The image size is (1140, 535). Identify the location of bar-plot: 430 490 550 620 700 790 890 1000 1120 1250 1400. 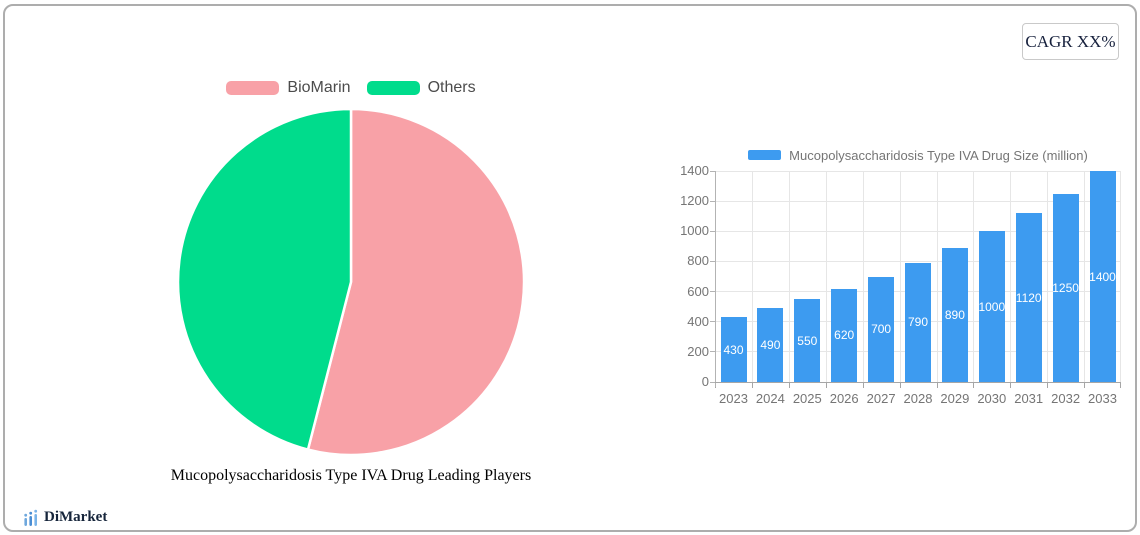
(915, 279).